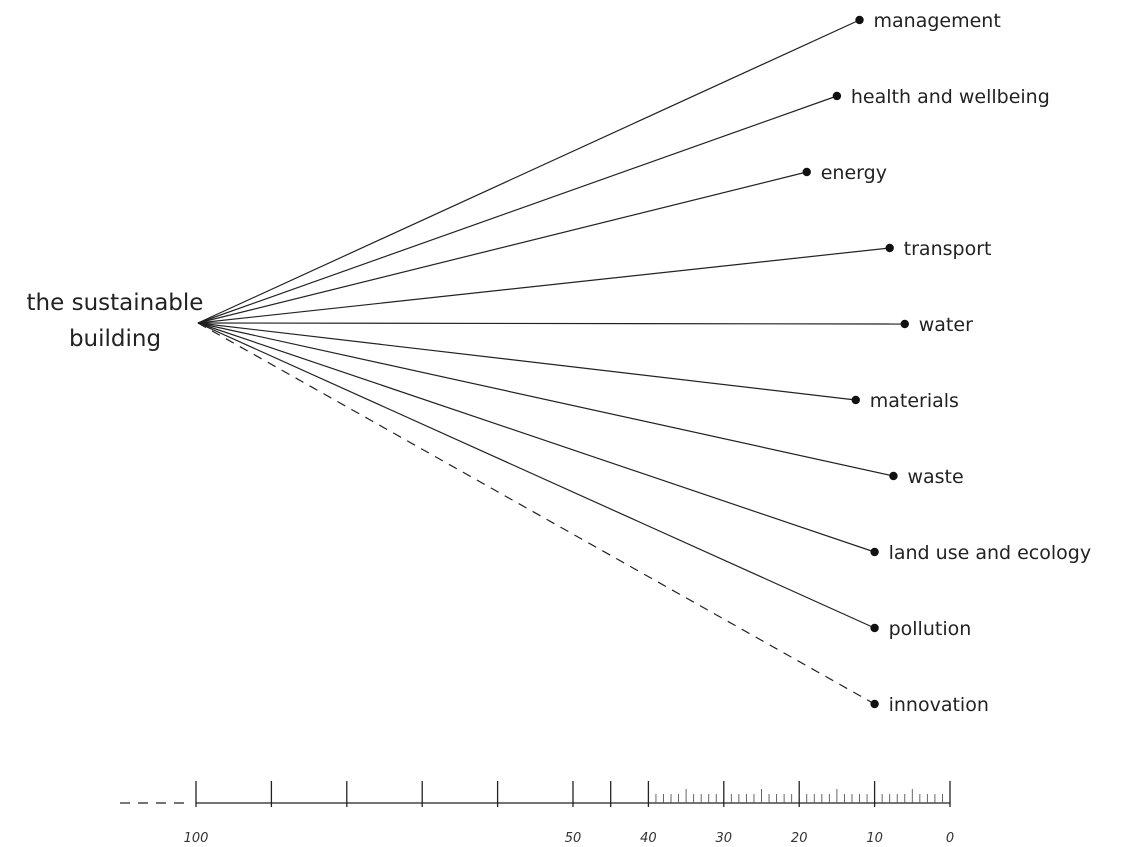 The image size is (1132, 847). What do you see at coordinates (946, 325) in the screenshot?
I see `label-water: water` at bounding box center [946, 325].